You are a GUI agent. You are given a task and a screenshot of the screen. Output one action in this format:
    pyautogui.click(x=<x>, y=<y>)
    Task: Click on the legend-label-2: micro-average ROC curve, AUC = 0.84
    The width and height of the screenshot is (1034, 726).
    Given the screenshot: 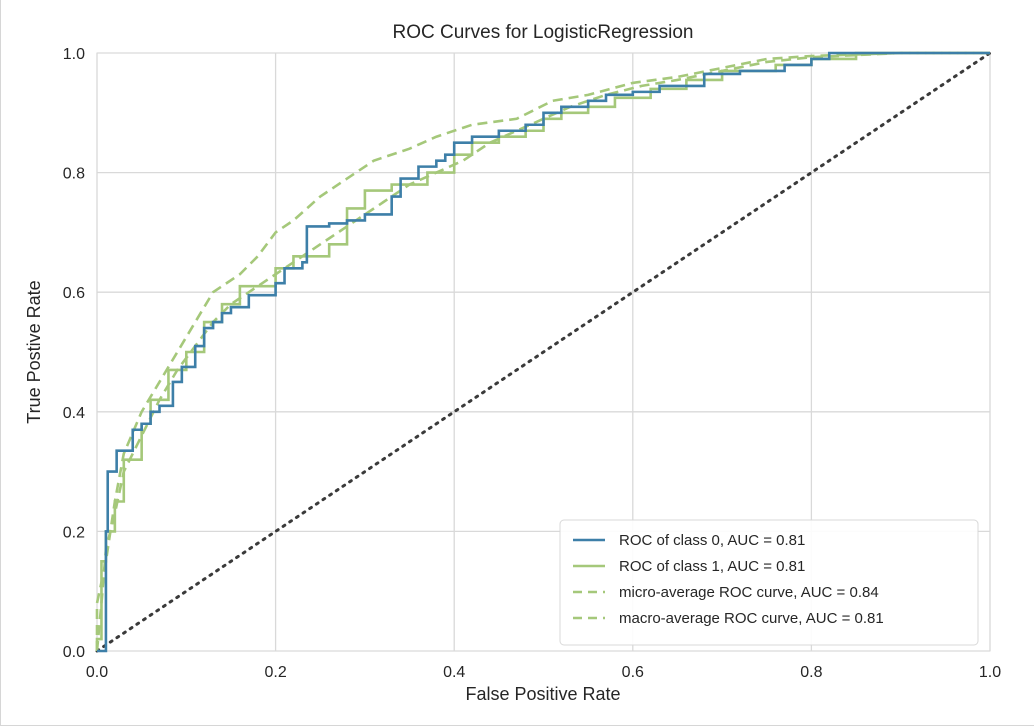 What is the action you would take?
    pyautogui.click(x=749, y=592)
    